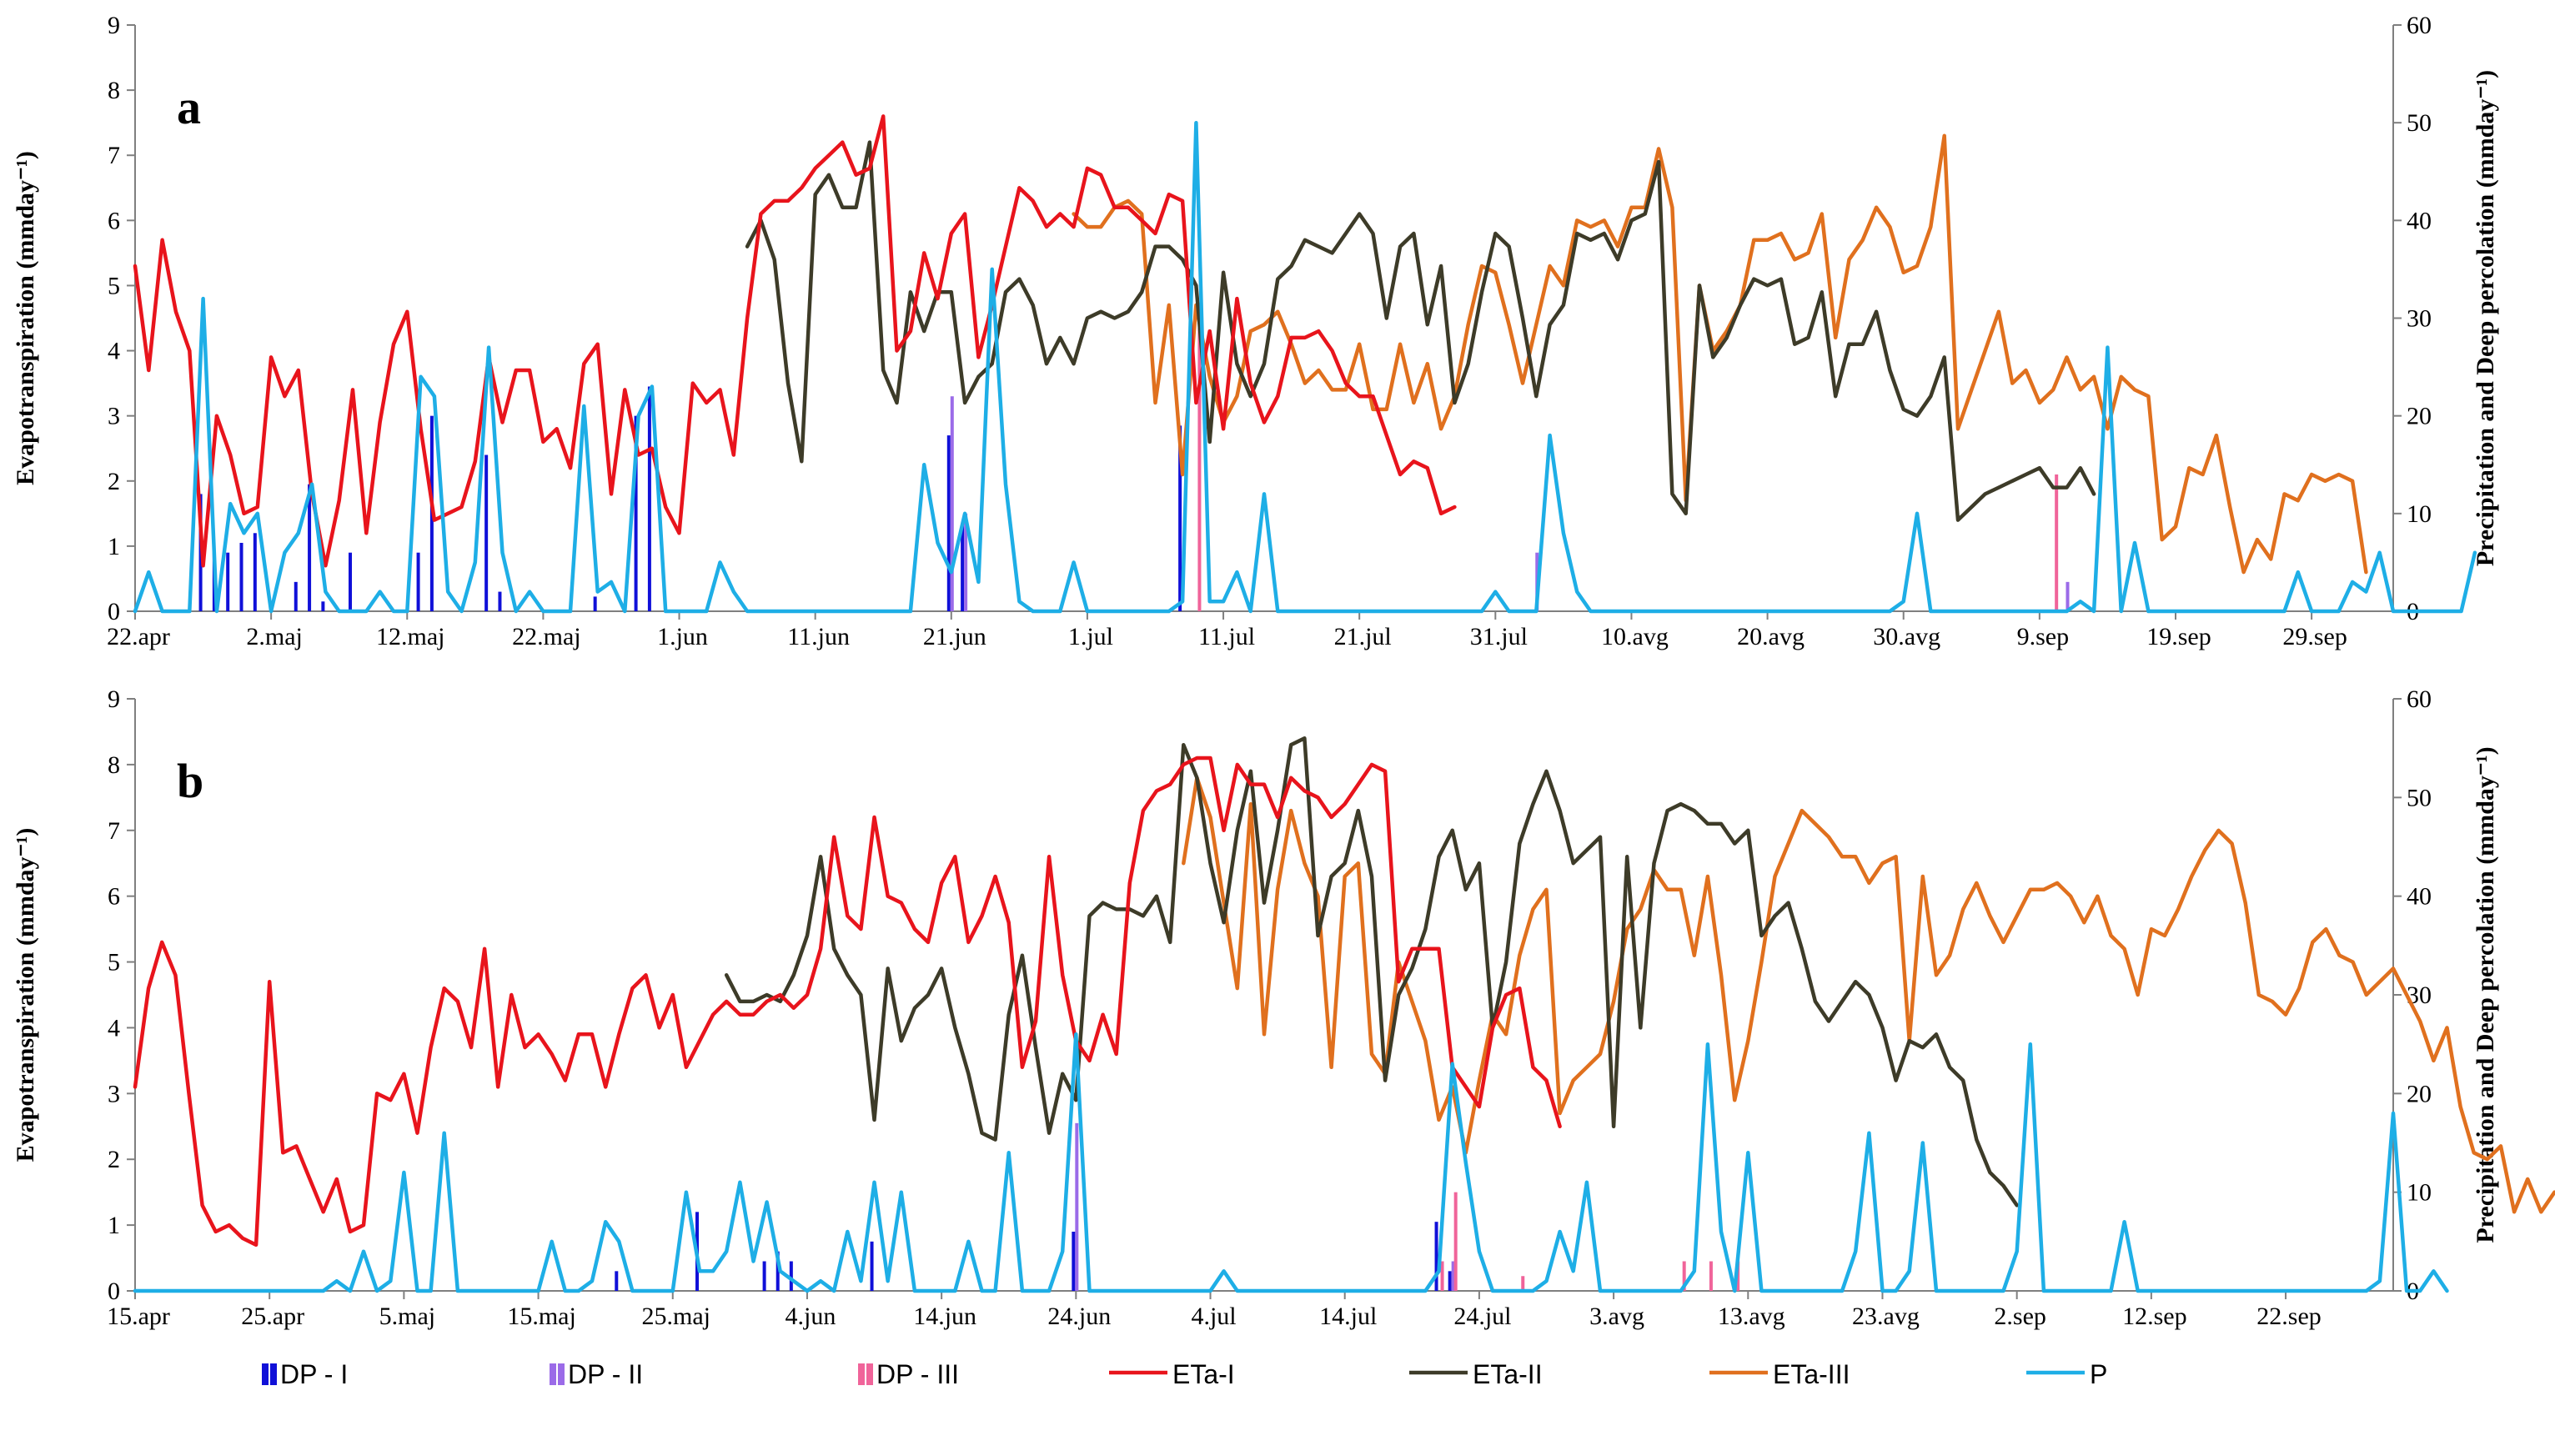  I want to click on x-tick-label: 1.jul, so click(1090, 636).